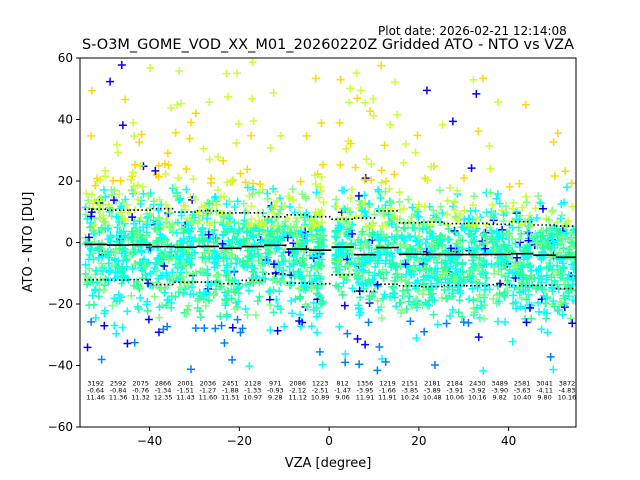  Describe the element at coordinates (365, 383) in the screenshot. I see `bin-count-label: 1356` at that location.